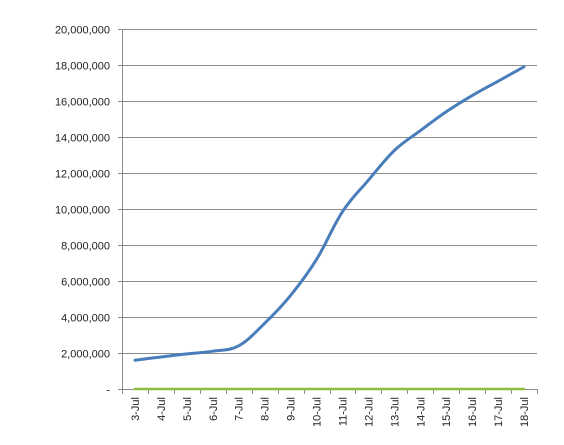 The width and height of the screenshot is (564, 445). What do you see at coordinates (343, 411) in the screenshot?
I see `x-tick-label: 11-Jul` at bounding box center [343, 411].